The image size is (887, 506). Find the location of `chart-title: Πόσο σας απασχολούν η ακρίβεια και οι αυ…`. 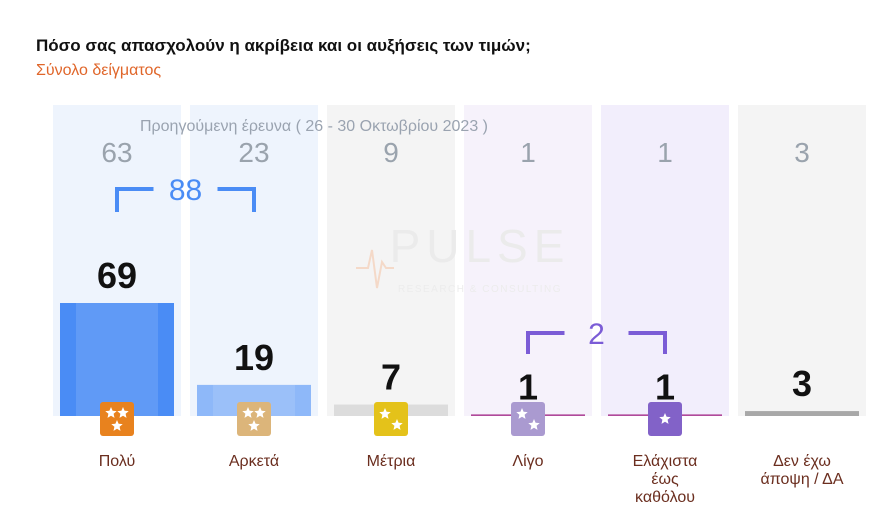

chart-title: Πόσο σας απασχολούν η ακρίβεια και οι αυ… is located at coordinates (283, 45).